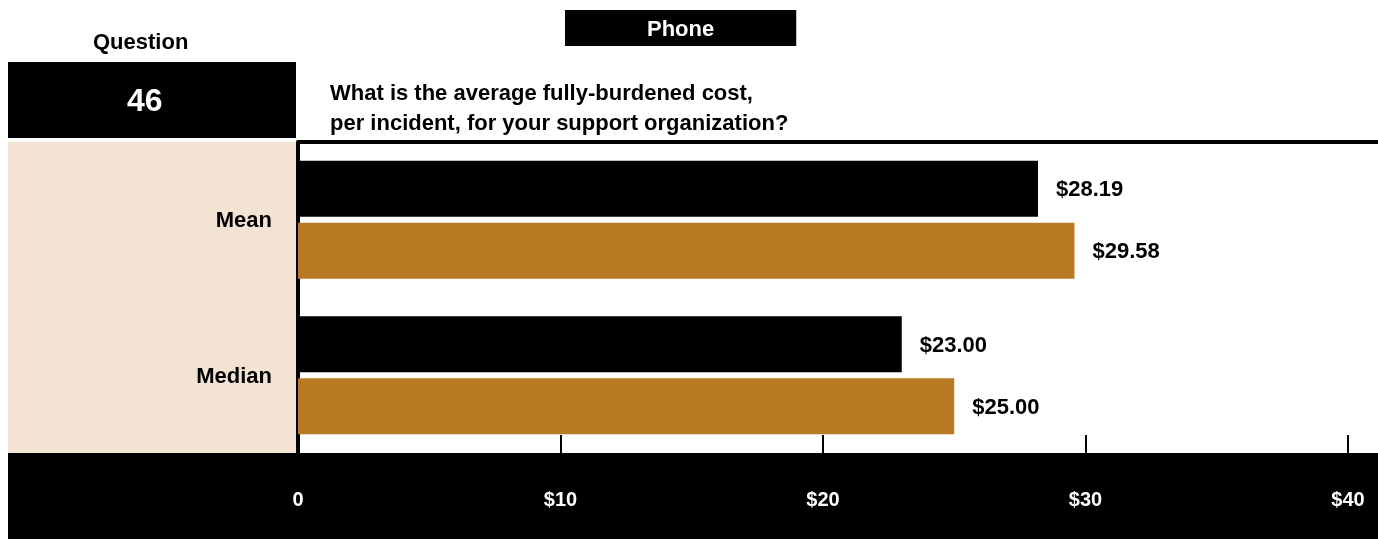 This screenshot has height=539, width=1378. What do you see at coordinates (145, 100) in the screenshot?
I see `text: 46` at bounding box center [145, 100].